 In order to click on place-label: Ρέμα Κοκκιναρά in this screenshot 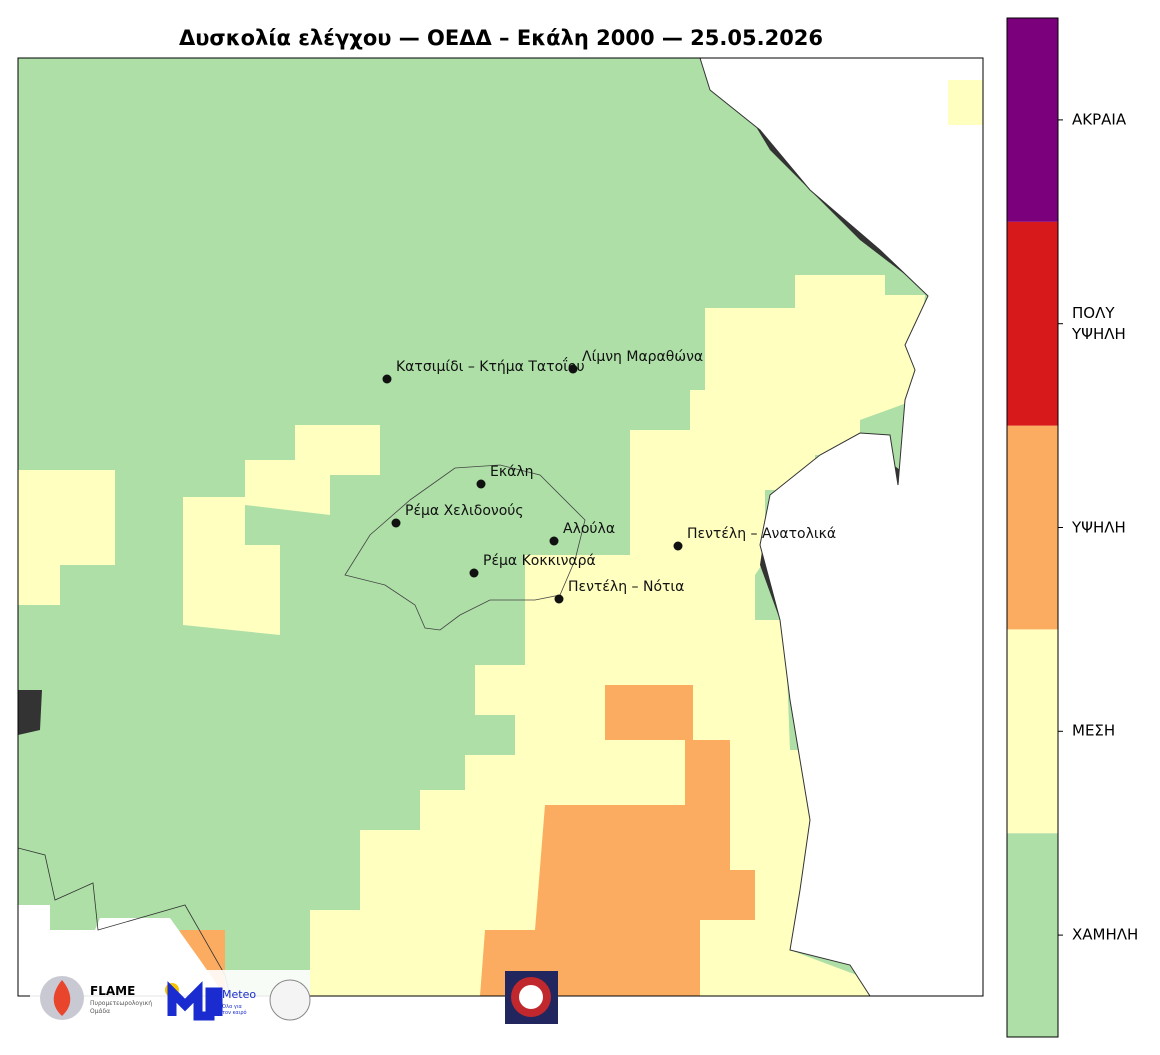, I will do `click(539, 561)`.